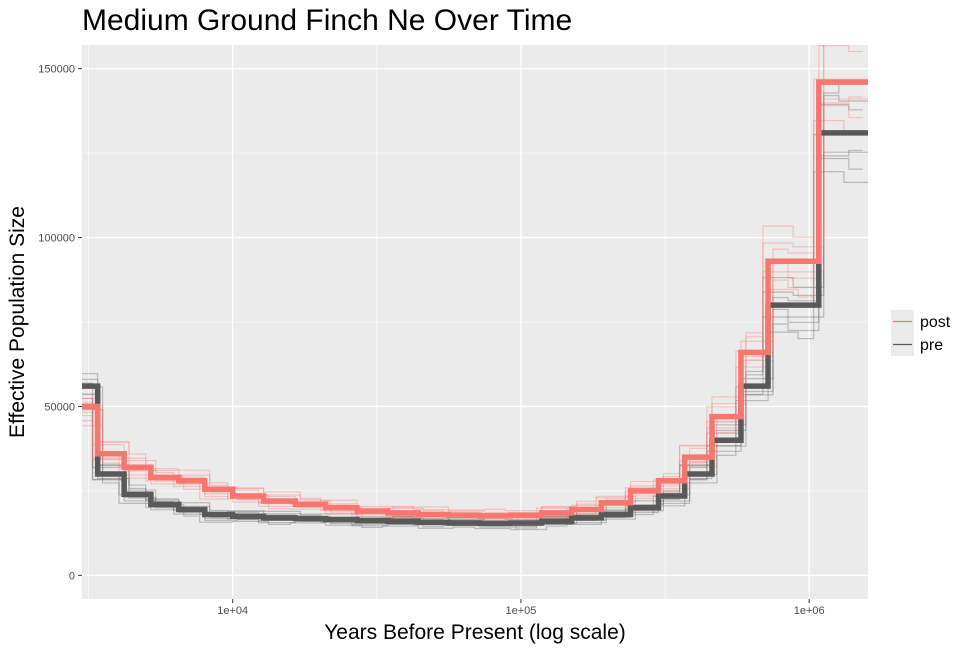 The height and width of the screenshot is (651, 970). Describe the element at coordinates (56, 70) in the screenshot. I see `y-tick-label: 150000` at that location.